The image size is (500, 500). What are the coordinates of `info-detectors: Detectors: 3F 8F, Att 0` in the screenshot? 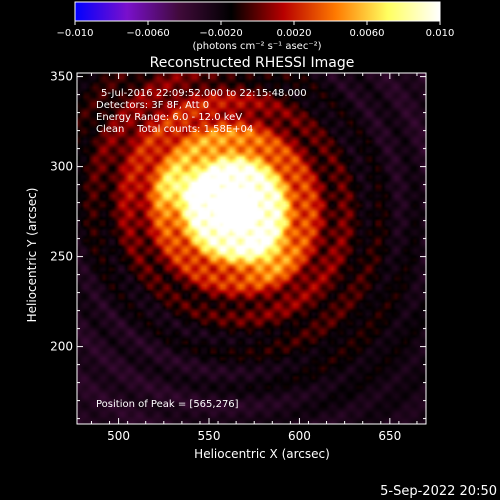 It's located at (152, 105).